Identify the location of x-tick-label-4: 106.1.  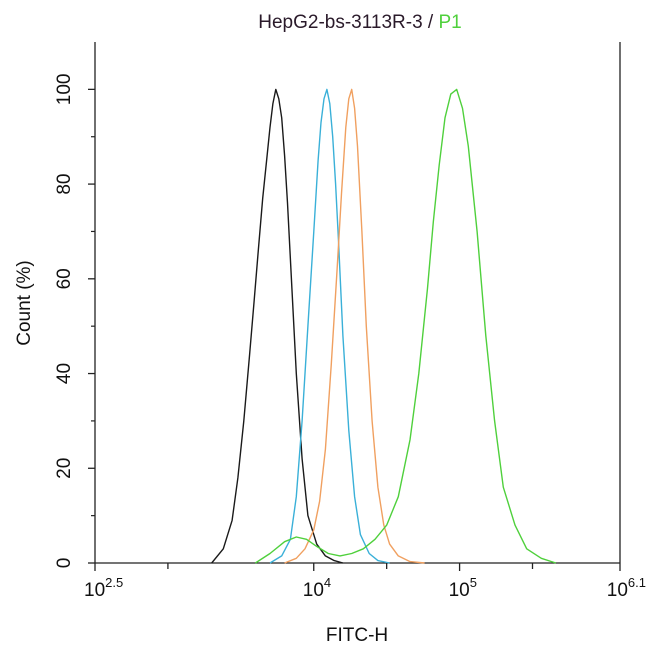
(626, 588).